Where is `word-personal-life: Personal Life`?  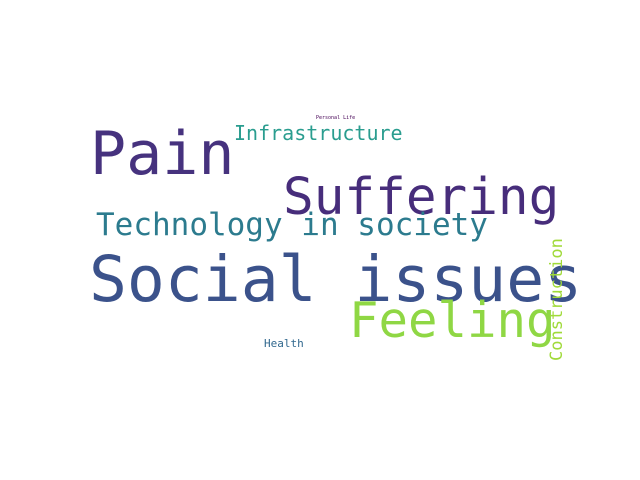 word-personal-life: Personal Life is located at coordinates (336, 118).